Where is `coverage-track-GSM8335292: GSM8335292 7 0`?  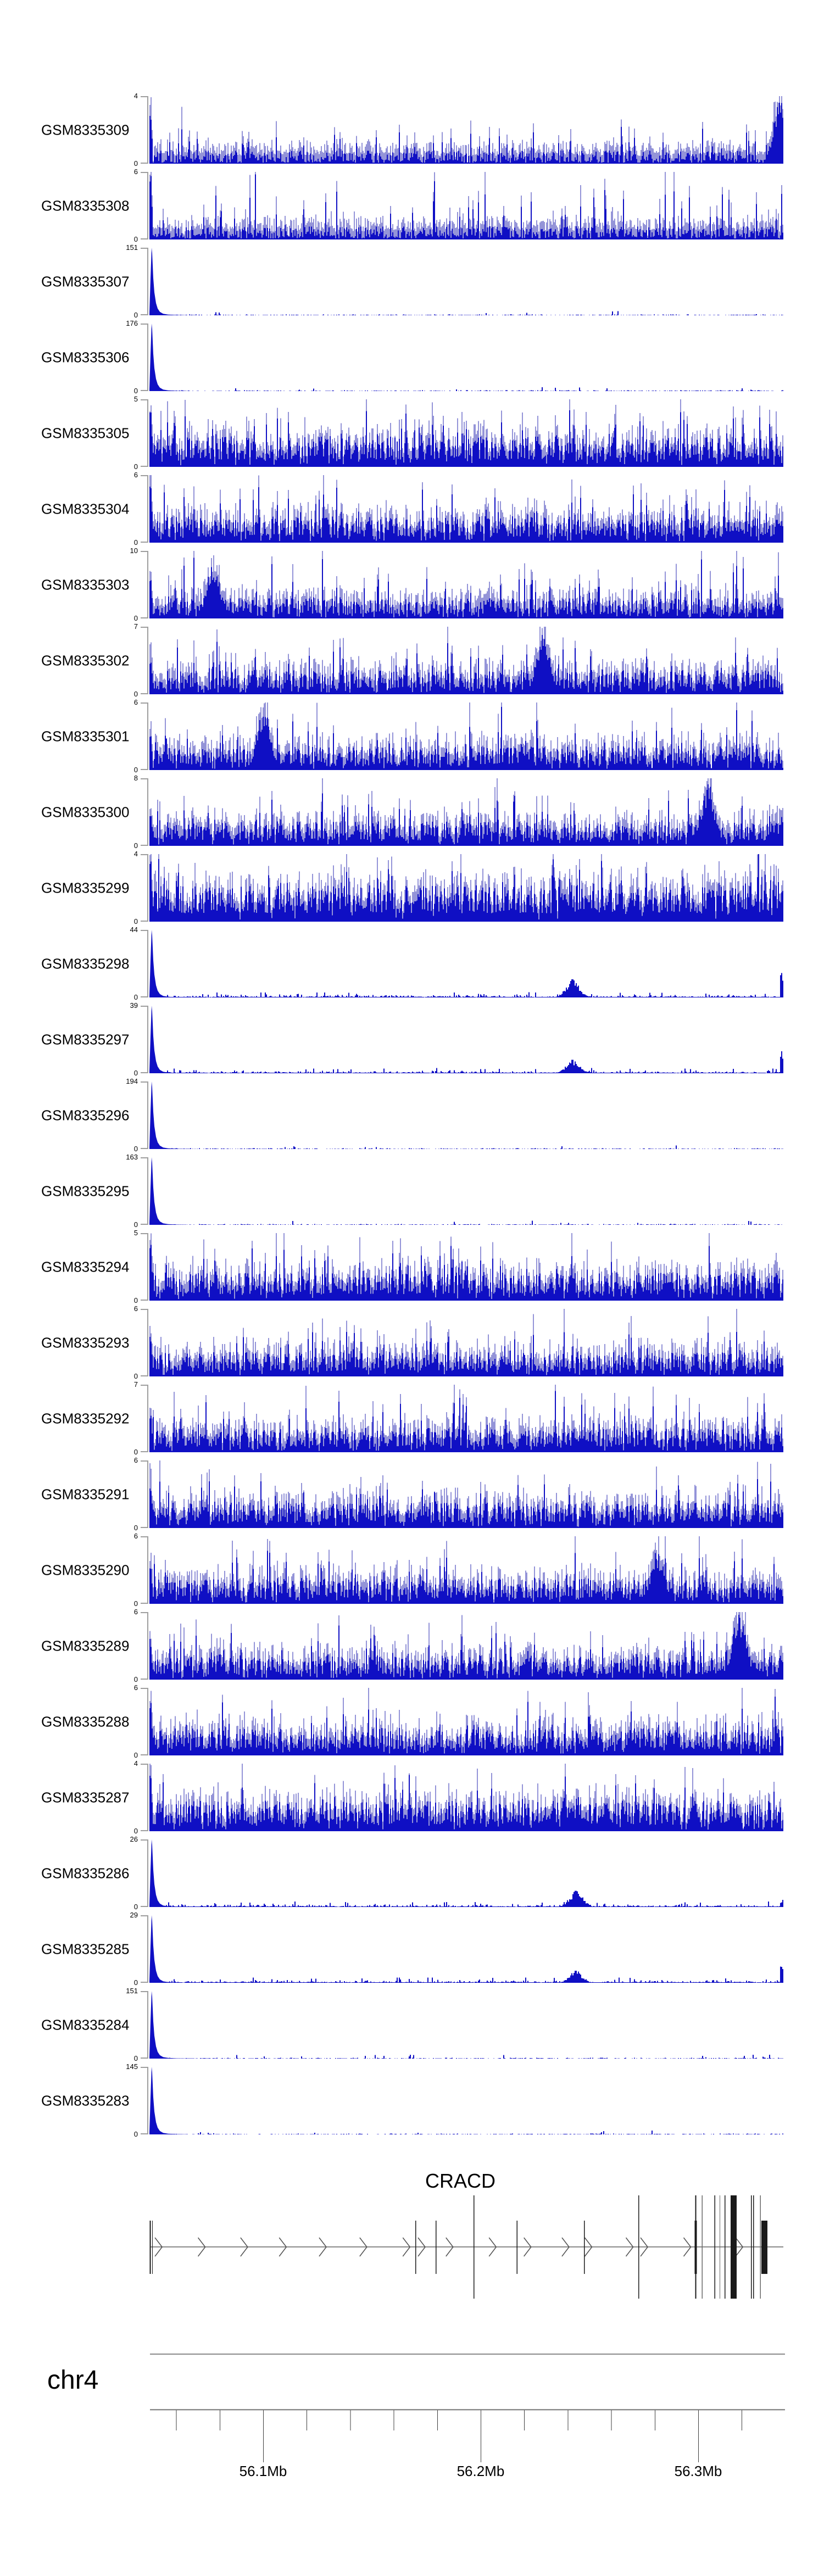
coverage-track-GSM8335292: GSM8335292 7 0 is located at coordinates (412, 1418).